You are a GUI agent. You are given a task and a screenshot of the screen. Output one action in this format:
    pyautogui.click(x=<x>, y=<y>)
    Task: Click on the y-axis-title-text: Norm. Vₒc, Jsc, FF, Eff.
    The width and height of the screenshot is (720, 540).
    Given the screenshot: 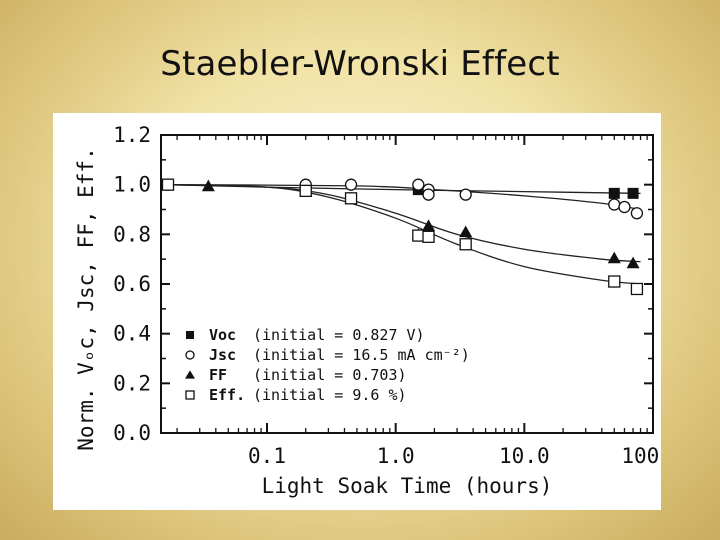 What is the action you would take?
    pyautogui.click(x=86, y=298)
    